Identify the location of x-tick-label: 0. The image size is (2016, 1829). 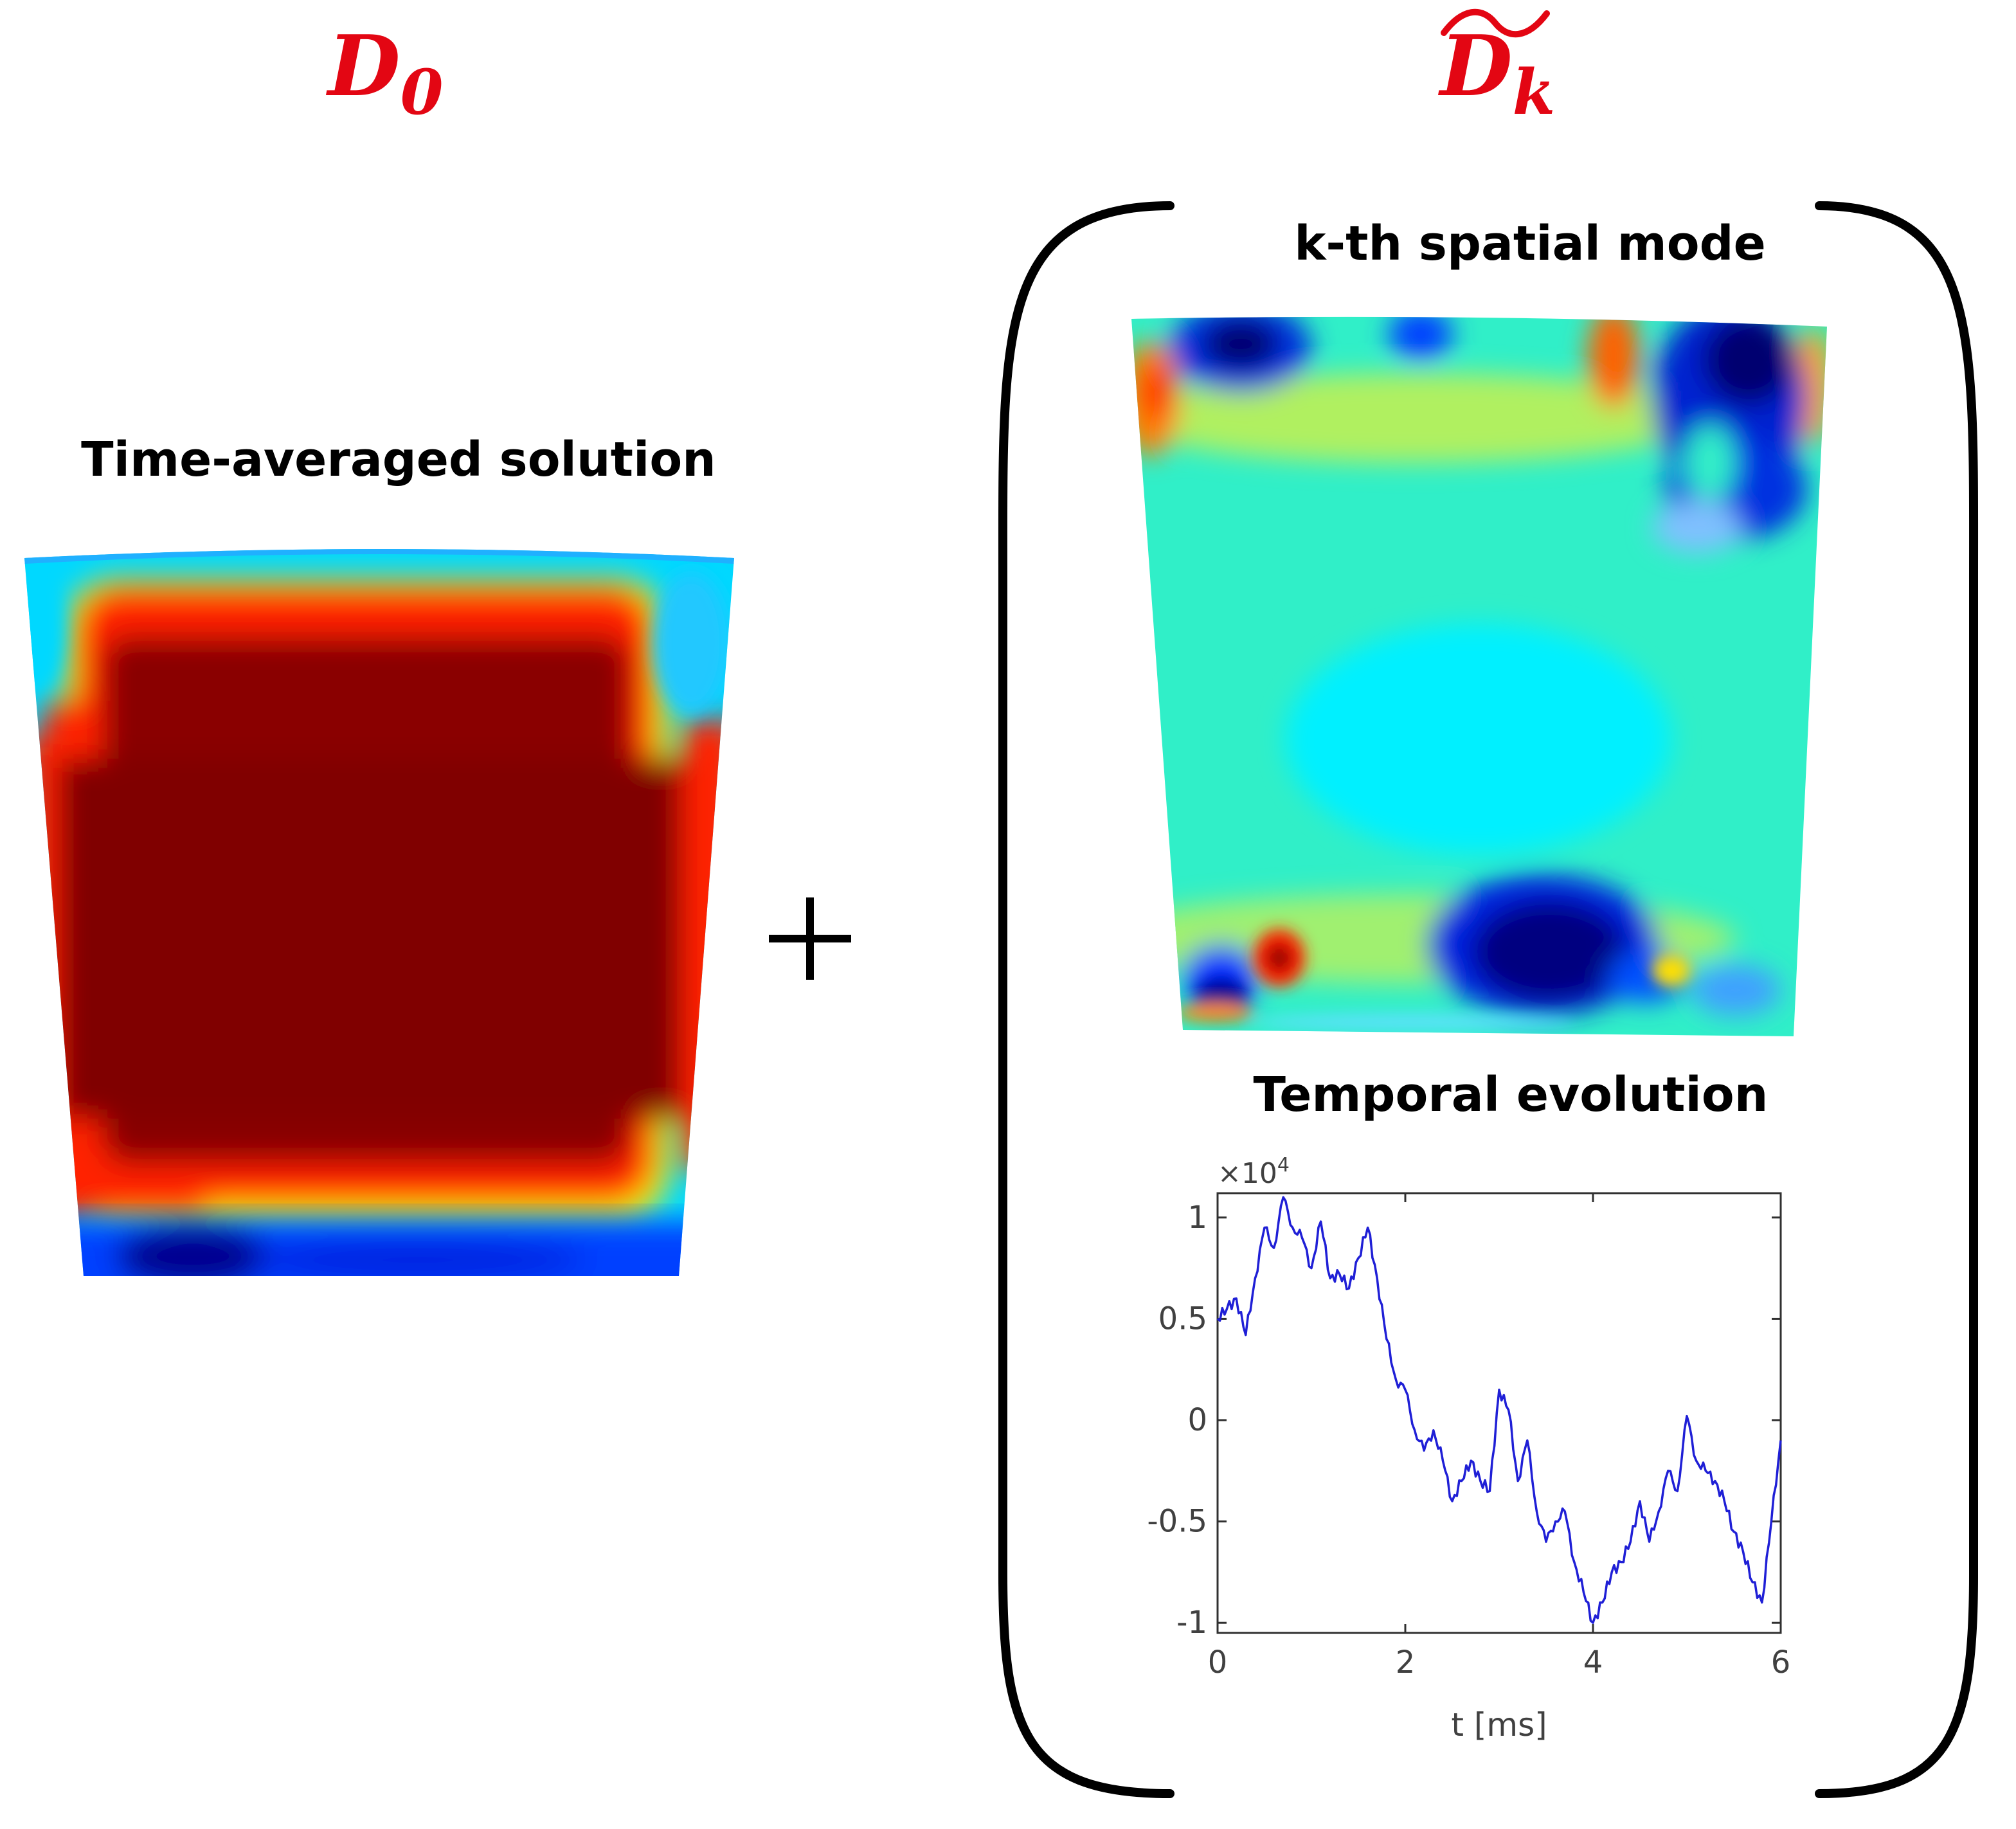
(1218, 1662).